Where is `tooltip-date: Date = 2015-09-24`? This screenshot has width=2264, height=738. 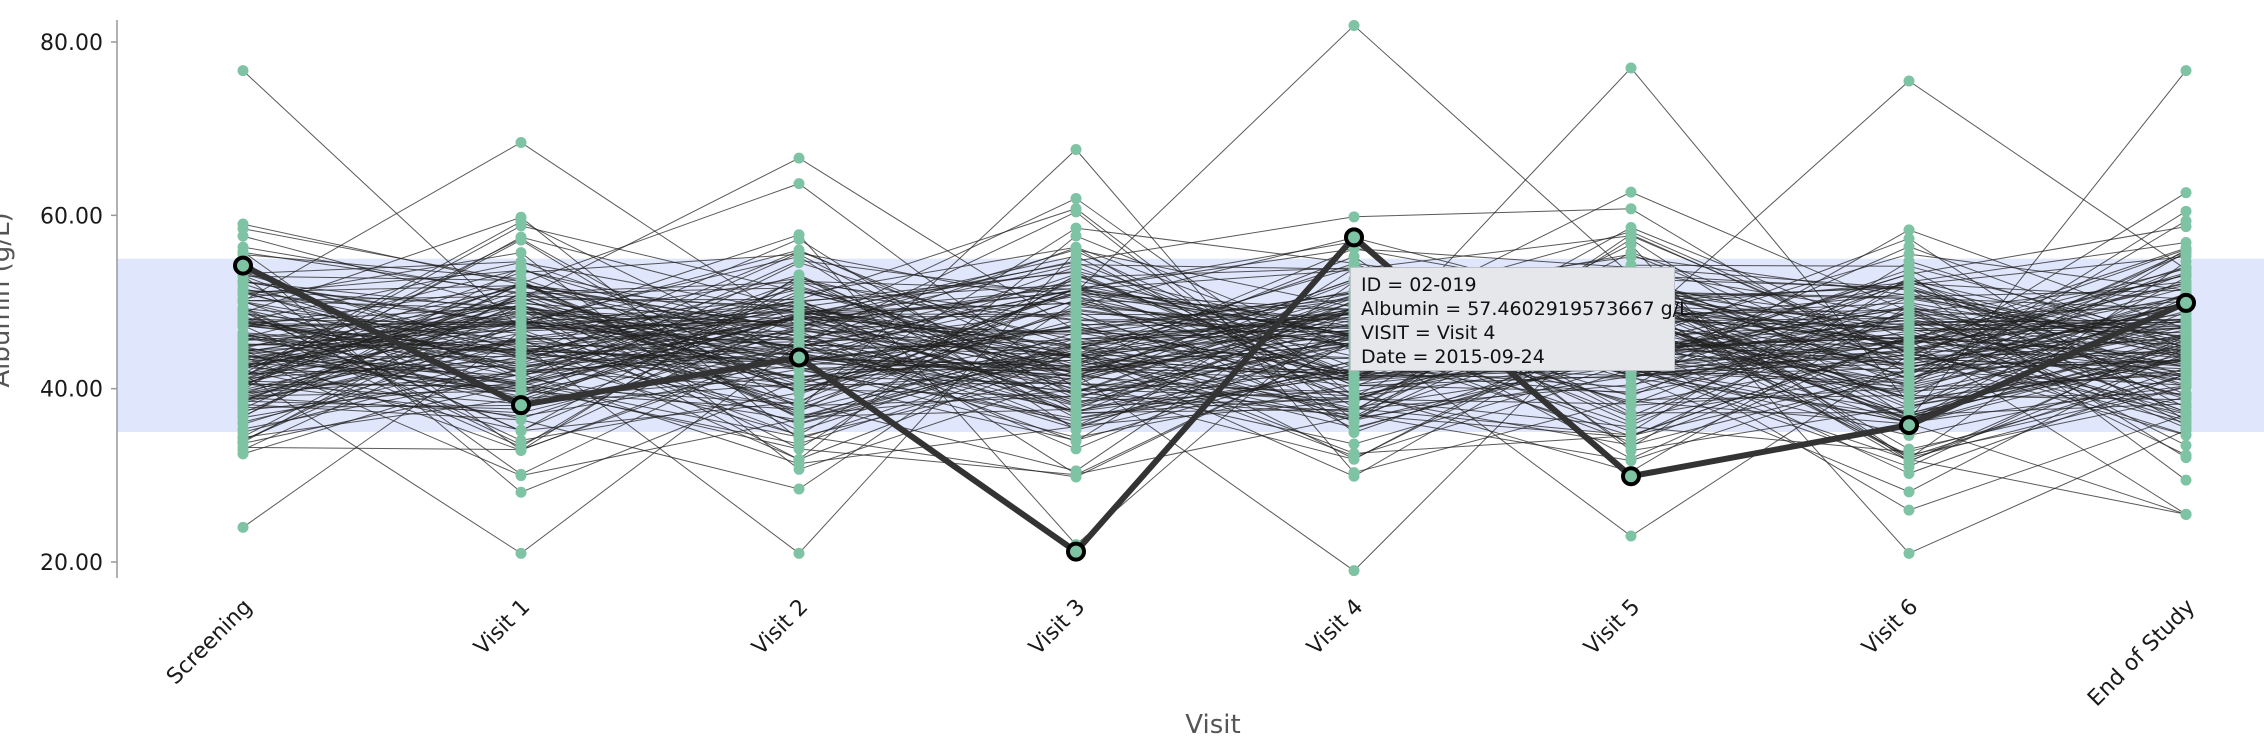 tooltip-date: Date = 2015-09-24 is located at coordinates (1453, 357).